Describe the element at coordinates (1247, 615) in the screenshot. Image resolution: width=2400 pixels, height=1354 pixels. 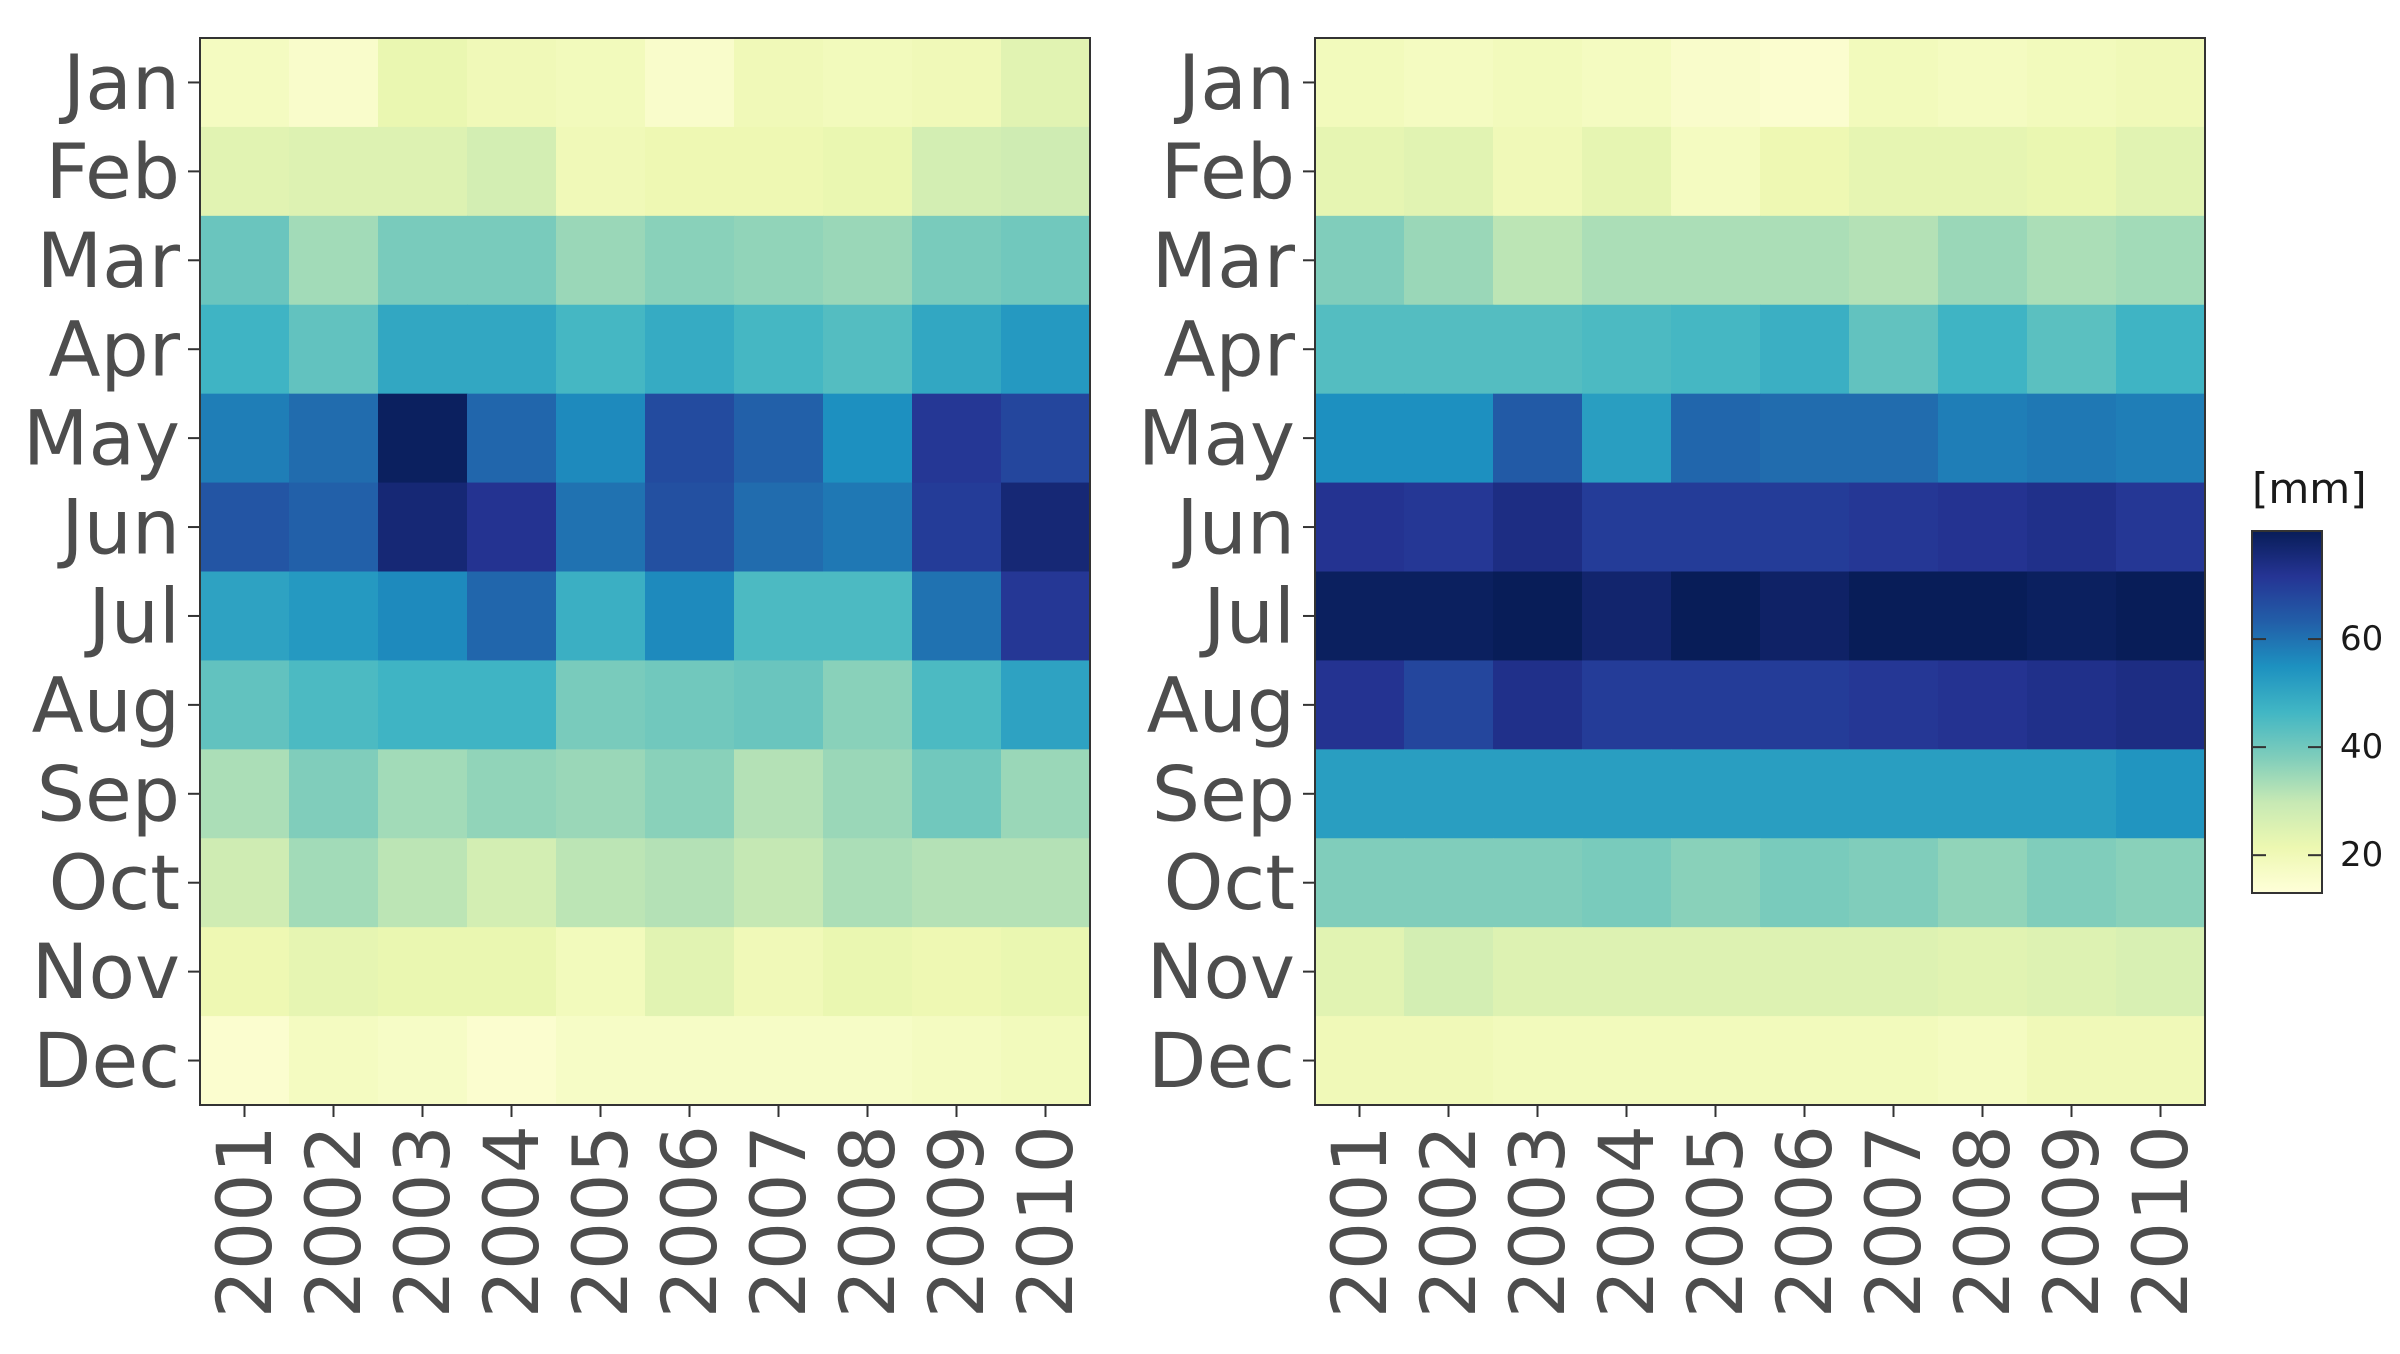
I see `y-tick-label: Jul` at that location.